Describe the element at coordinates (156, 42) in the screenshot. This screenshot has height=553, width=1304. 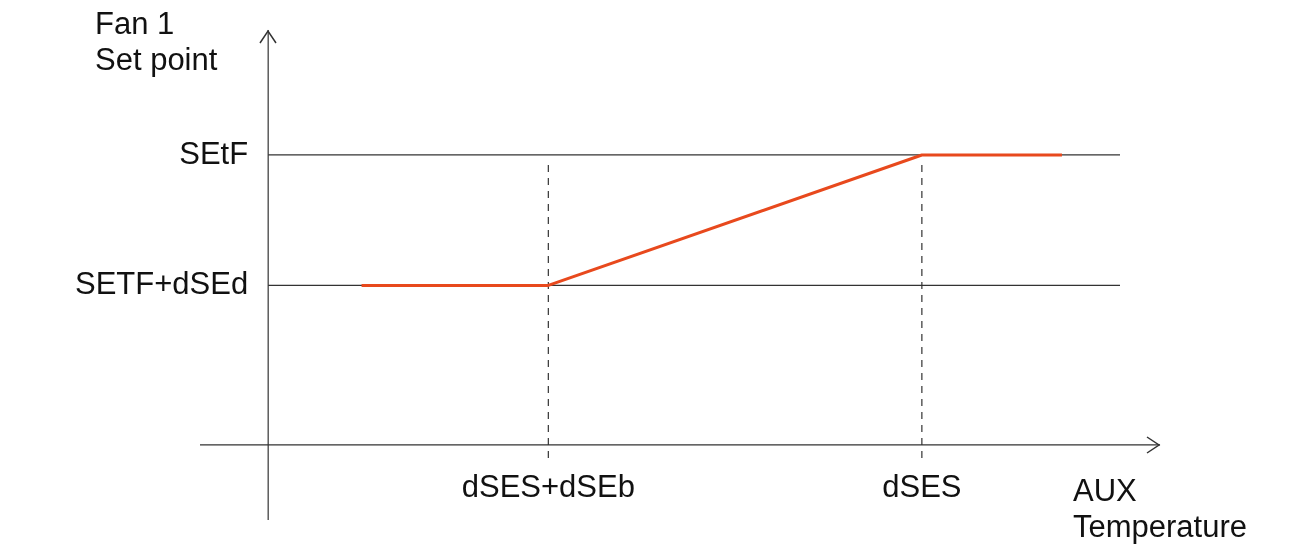
I see `y-axis-title: Fan 1 Set point` at that location.